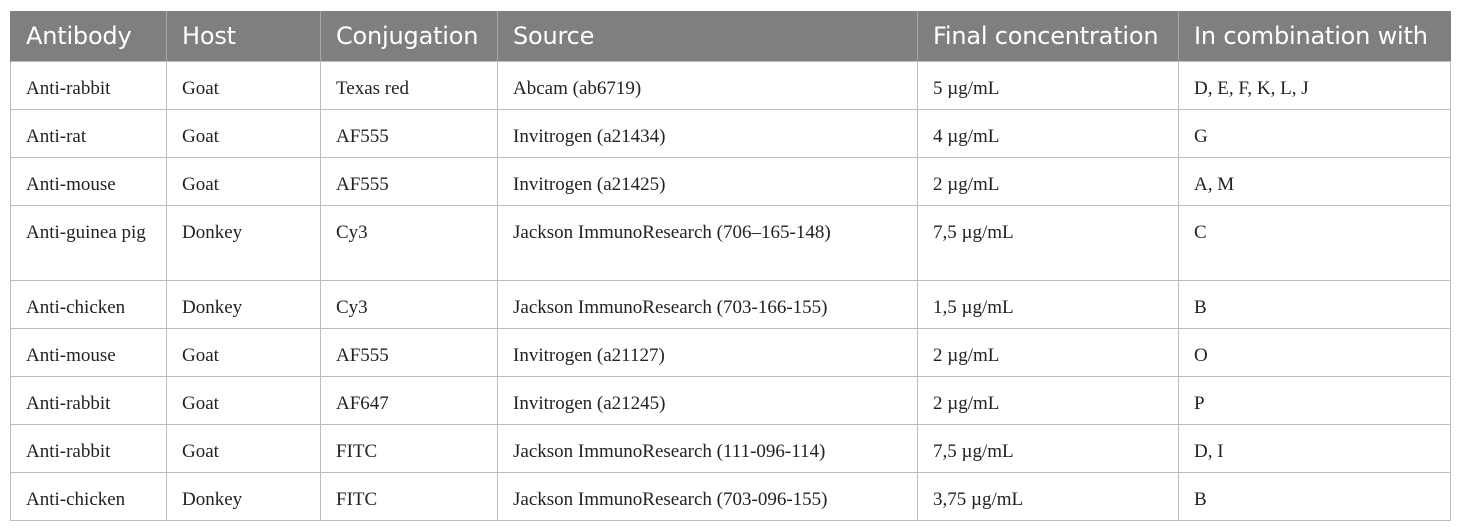 Image resolution: width=1460 pixels, height=530 pixels. I want to click on cell-source: Invitrogen (a21127), so click(707, 352).